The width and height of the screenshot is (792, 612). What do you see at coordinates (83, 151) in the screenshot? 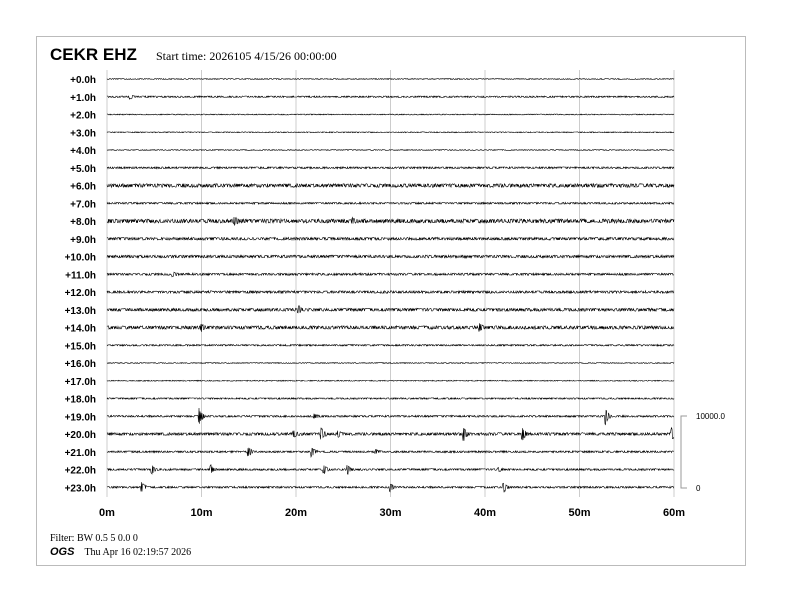
I see `row-label: +4.0h` at bounding box center [83, 151].